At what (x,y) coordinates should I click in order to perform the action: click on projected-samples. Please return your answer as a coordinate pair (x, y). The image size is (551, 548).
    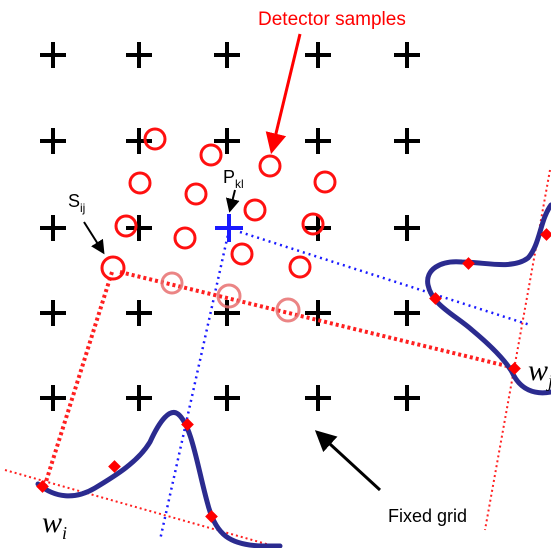
    Looking at the image, I should click on (230, 297).